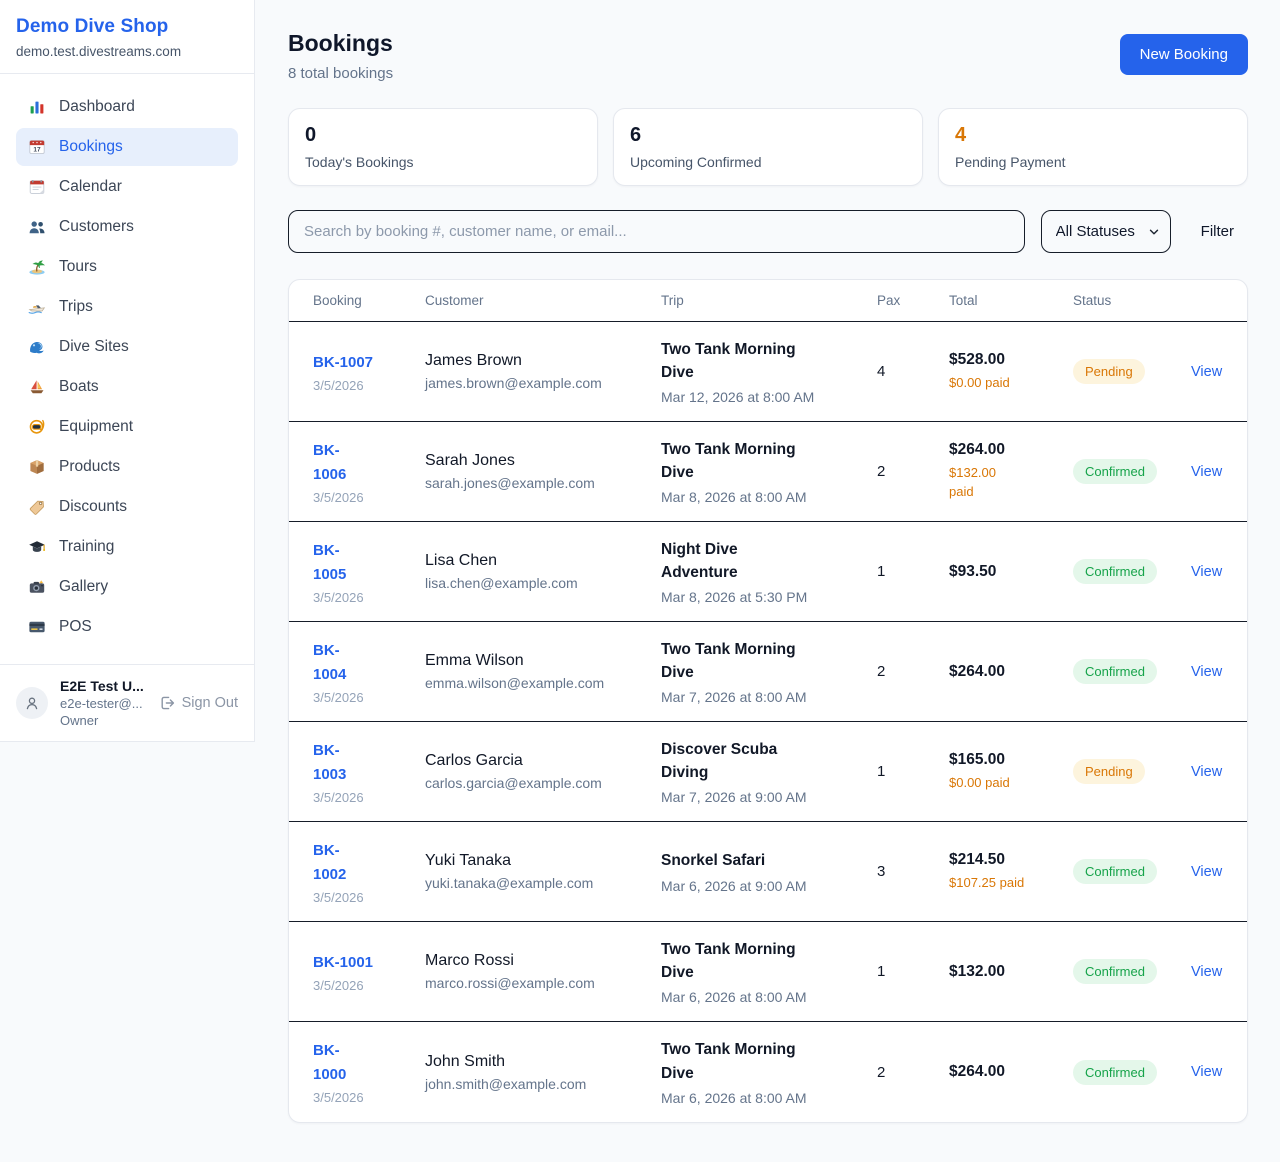 The width and height of the screenshot is (1280, 1162). I want to click on sidebar-item-label: Trips, so click(76, 306).